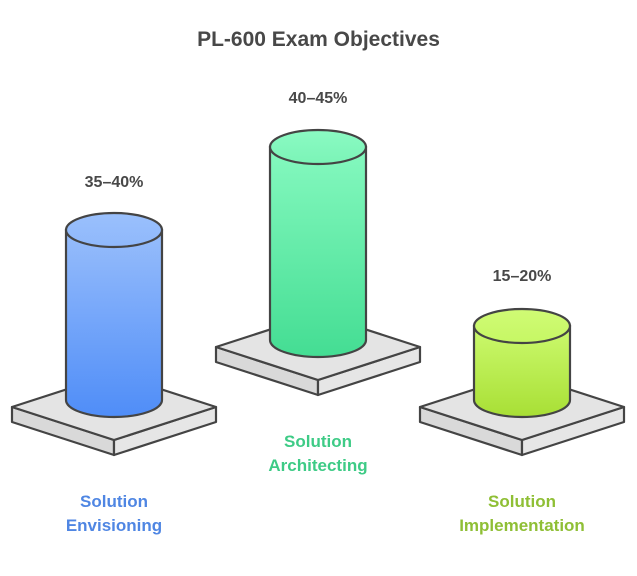 The width and height of the screenshot is (637, 576). Describe the element at coordinates (114, 182) in the screenshot. I see `value-label-envisioning: 35–40%` at that location.